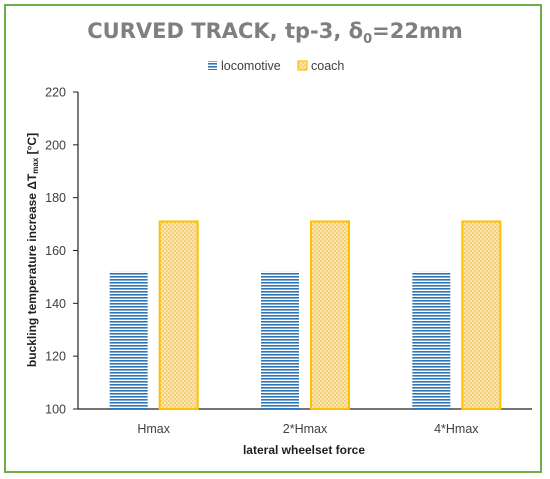  What do you see at coordinates (153, 429) in the screenshot?
I see `x-tick-label: Hmax` at bounding box center [153, 429].